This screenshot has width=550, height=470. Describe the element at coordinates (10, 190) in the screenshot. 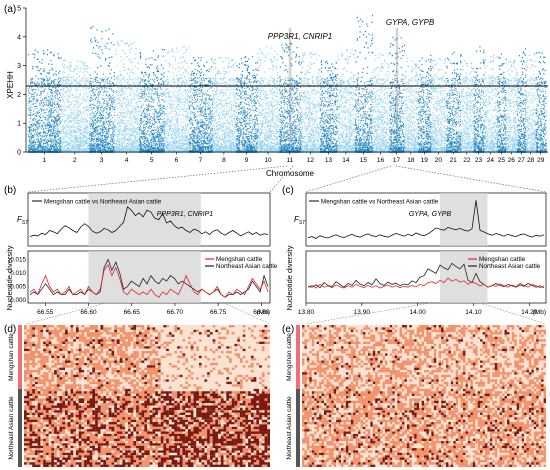

I see `panel-label-b: (b)` at that location.